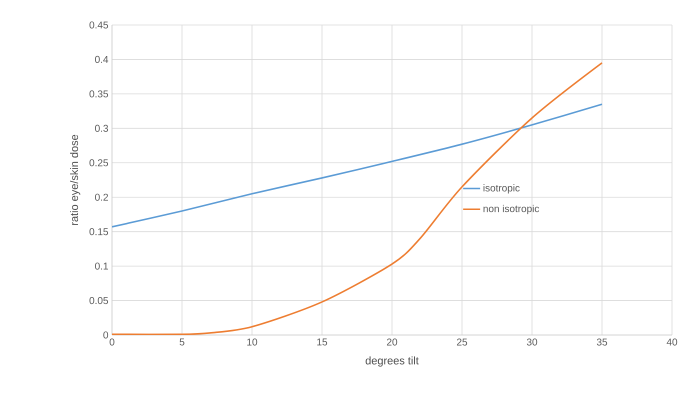 The width and height of the screenshot is (690, 419). Describe the element at coordinates (512, 209) in the screenshot. I see `legend-label: non isotropic` at that location.